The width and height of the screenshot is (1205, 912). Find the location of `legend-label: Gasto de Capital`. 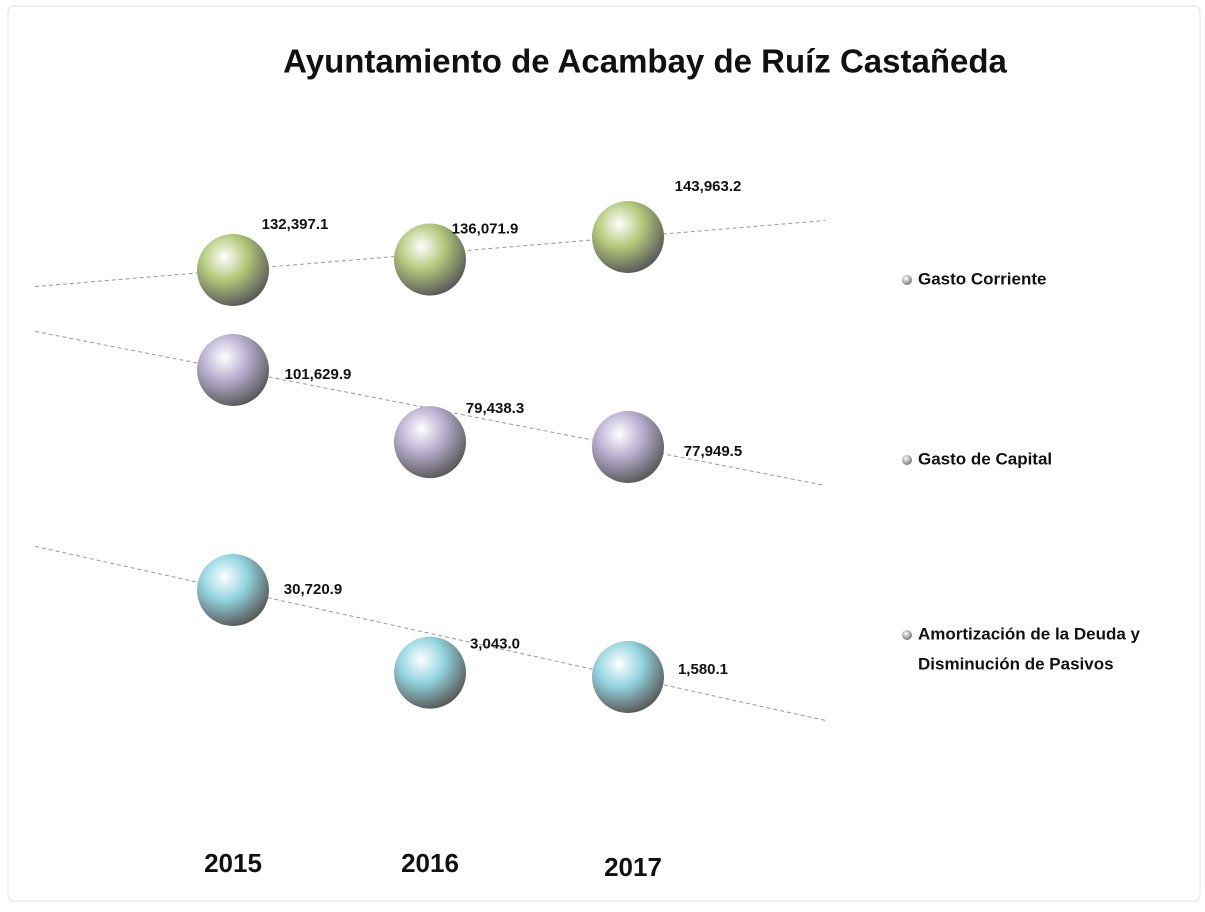

legend-label: Gasto de Capital is located at coordinates (985, 458).